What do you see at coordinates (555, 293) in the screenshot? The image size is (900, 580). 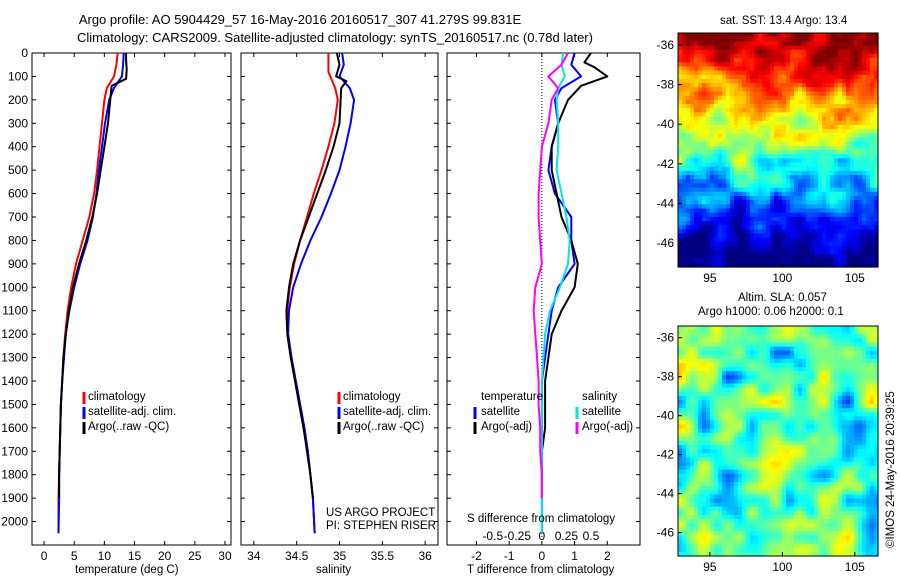 I see `diff-series-satellite-salinity` at bounding box center [555, 293].